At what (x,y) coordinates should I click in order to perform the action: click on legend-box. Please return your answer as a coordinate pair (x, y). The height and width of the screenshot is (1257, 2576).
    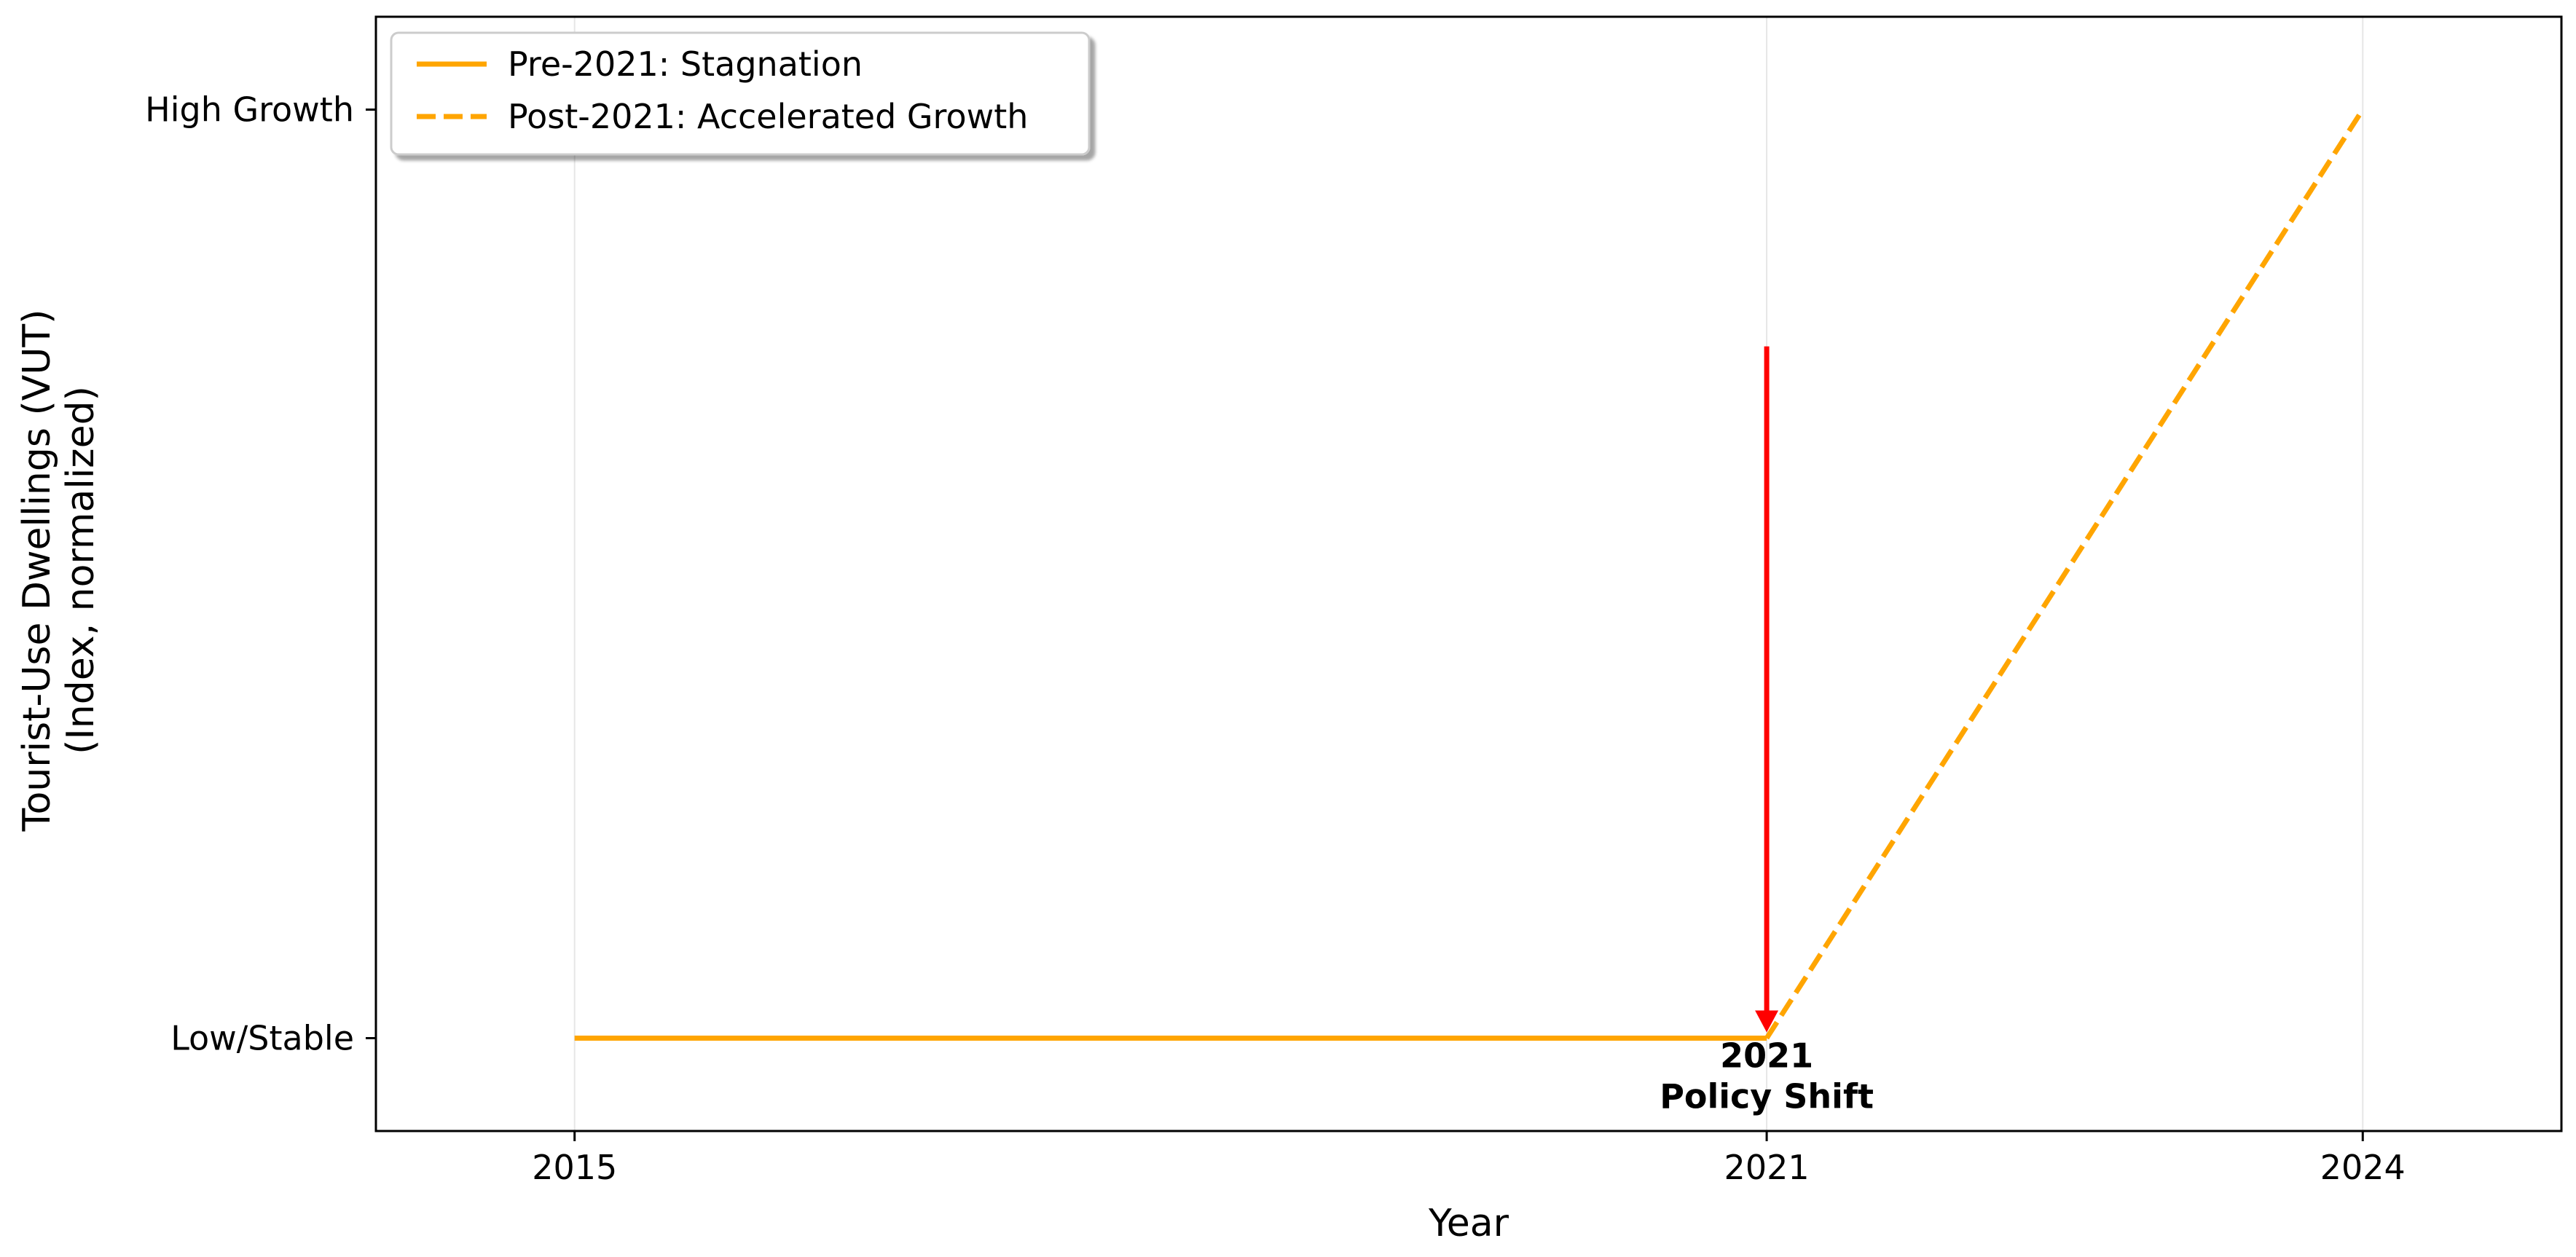
    Looking at the image, I should click on (740, 94).